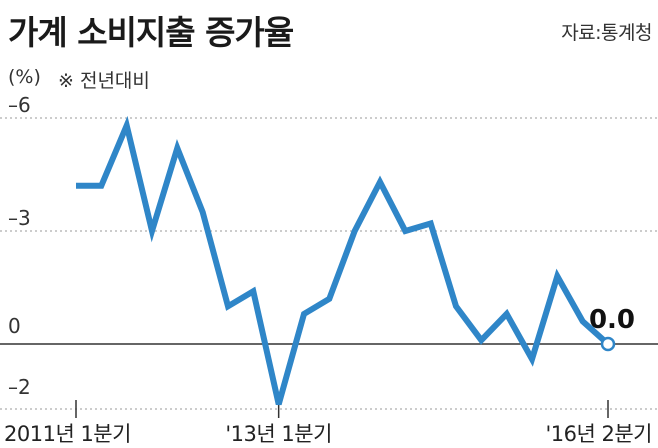  I want to click on data-label: 0.0, so click(612, 320).